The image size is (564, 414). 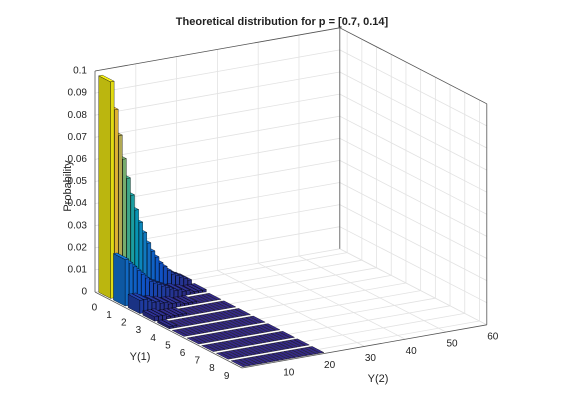 What do you see at coordinates (140, 357) in the screenshot?
I see `x-axis-label: Y(1)` at bounding box center [140, 357].